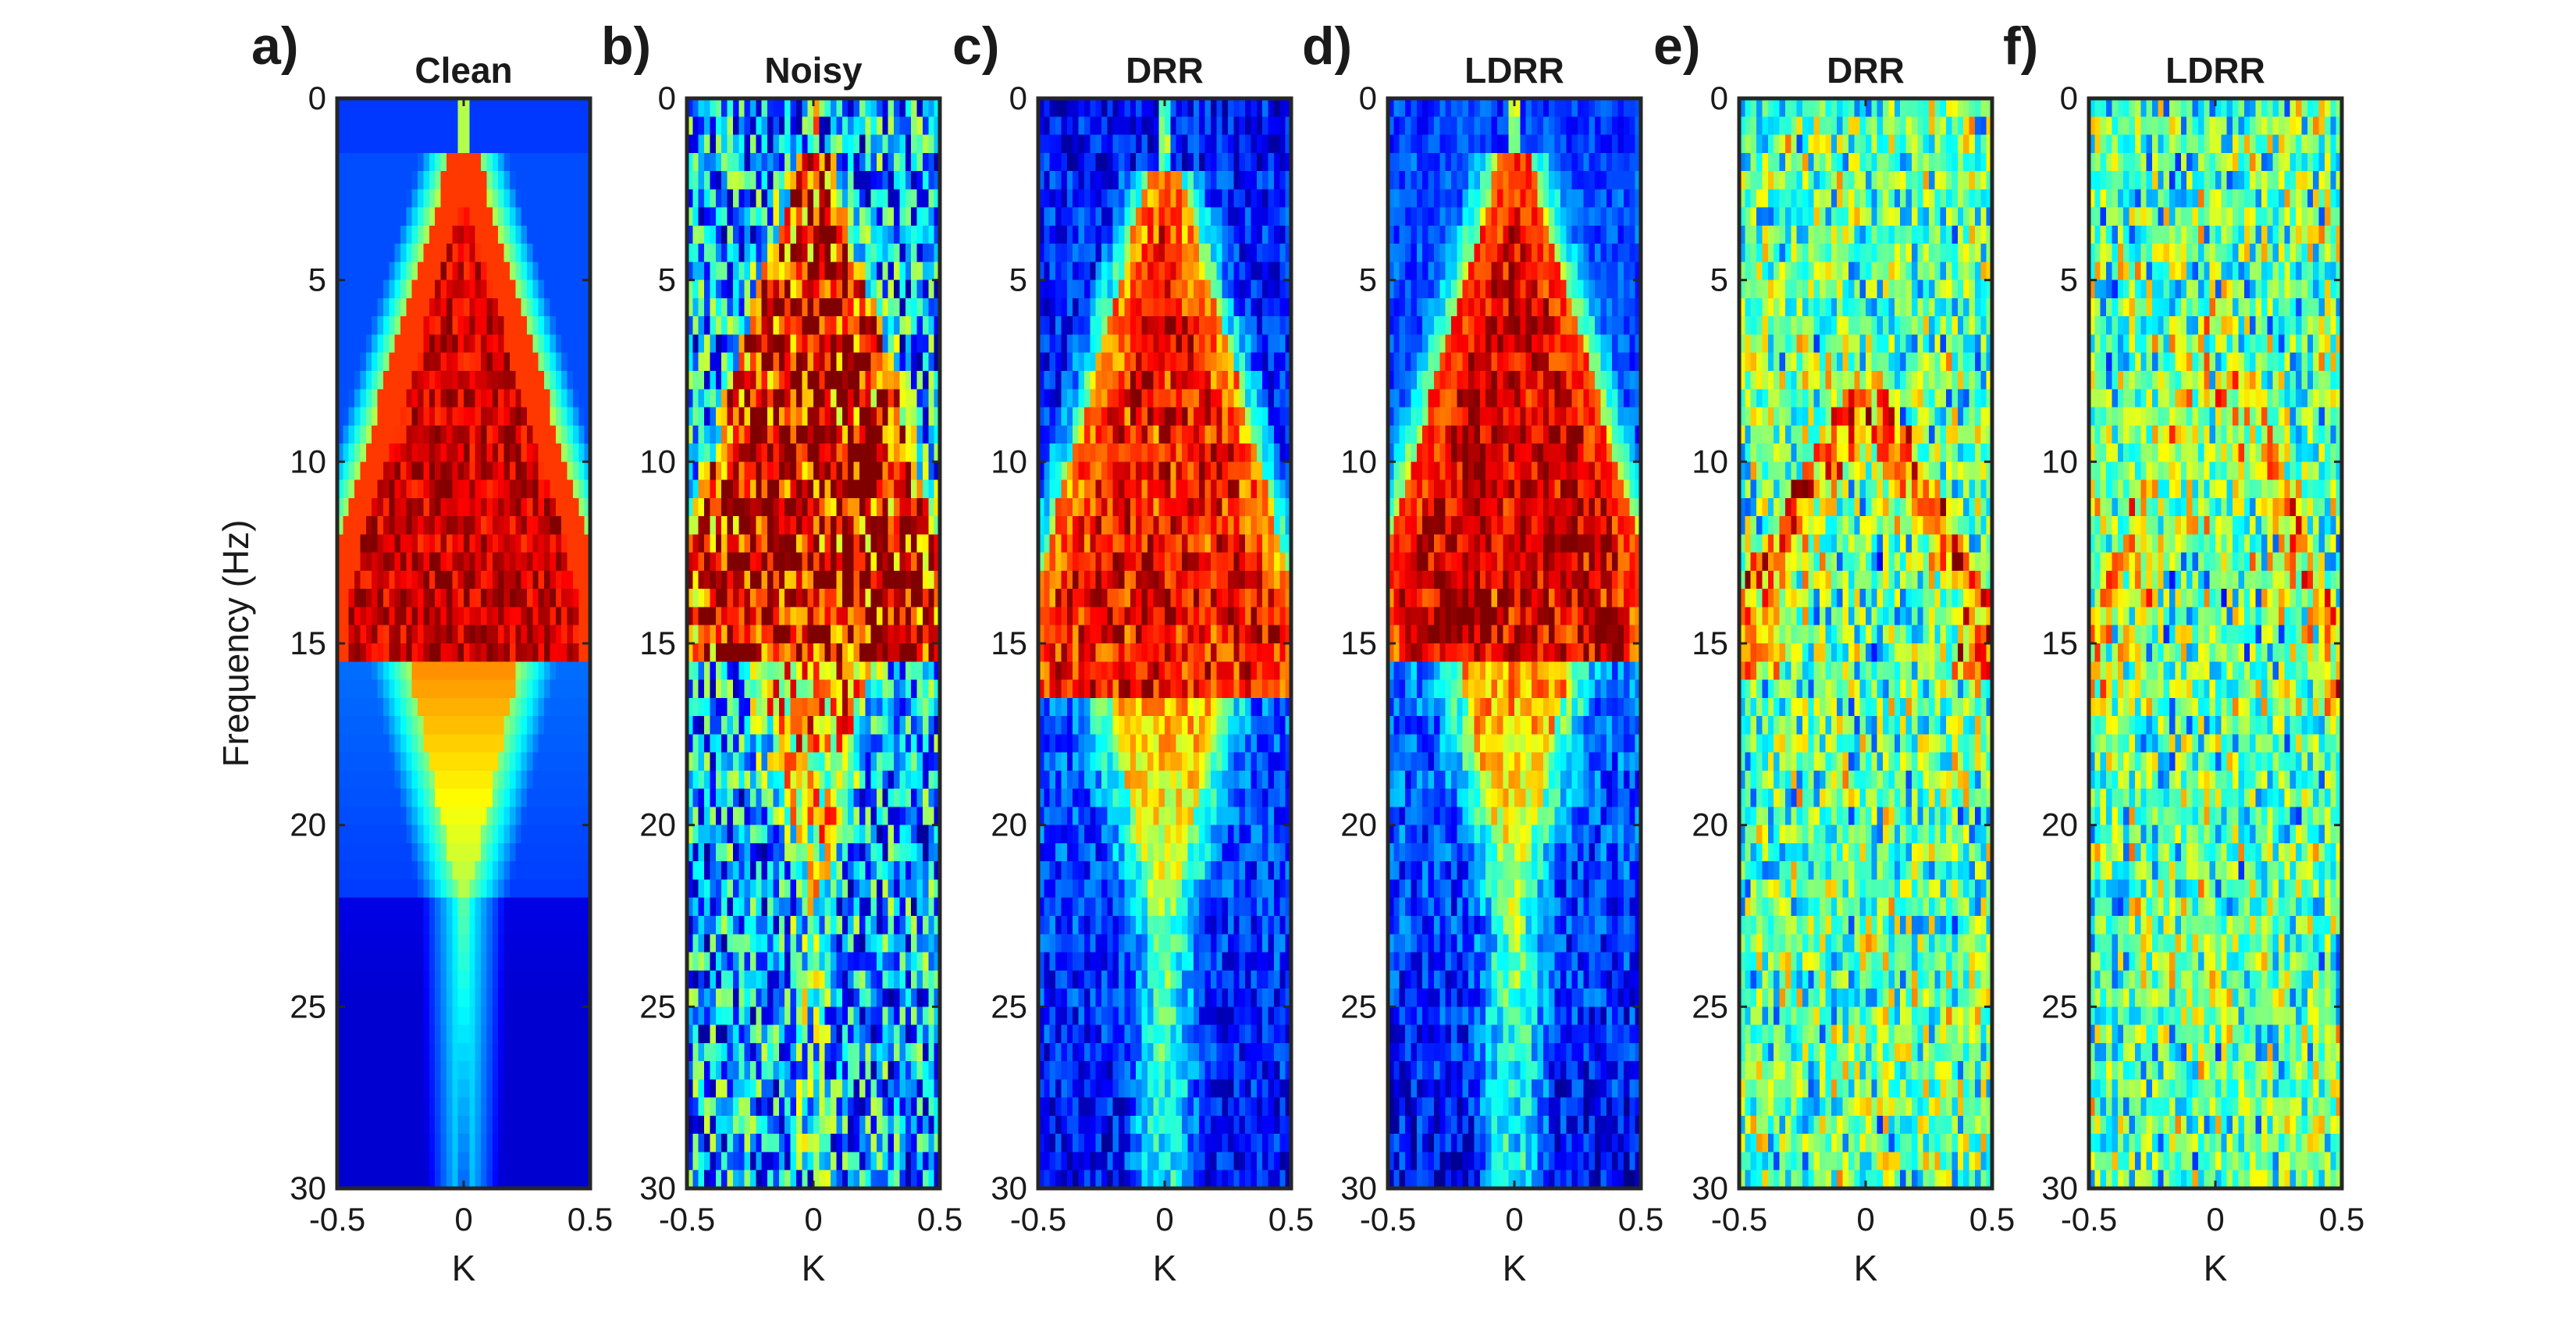  Describe the element at coordinates (626, 46) in the screenshot. I see `panel-letter: b)` at that location.